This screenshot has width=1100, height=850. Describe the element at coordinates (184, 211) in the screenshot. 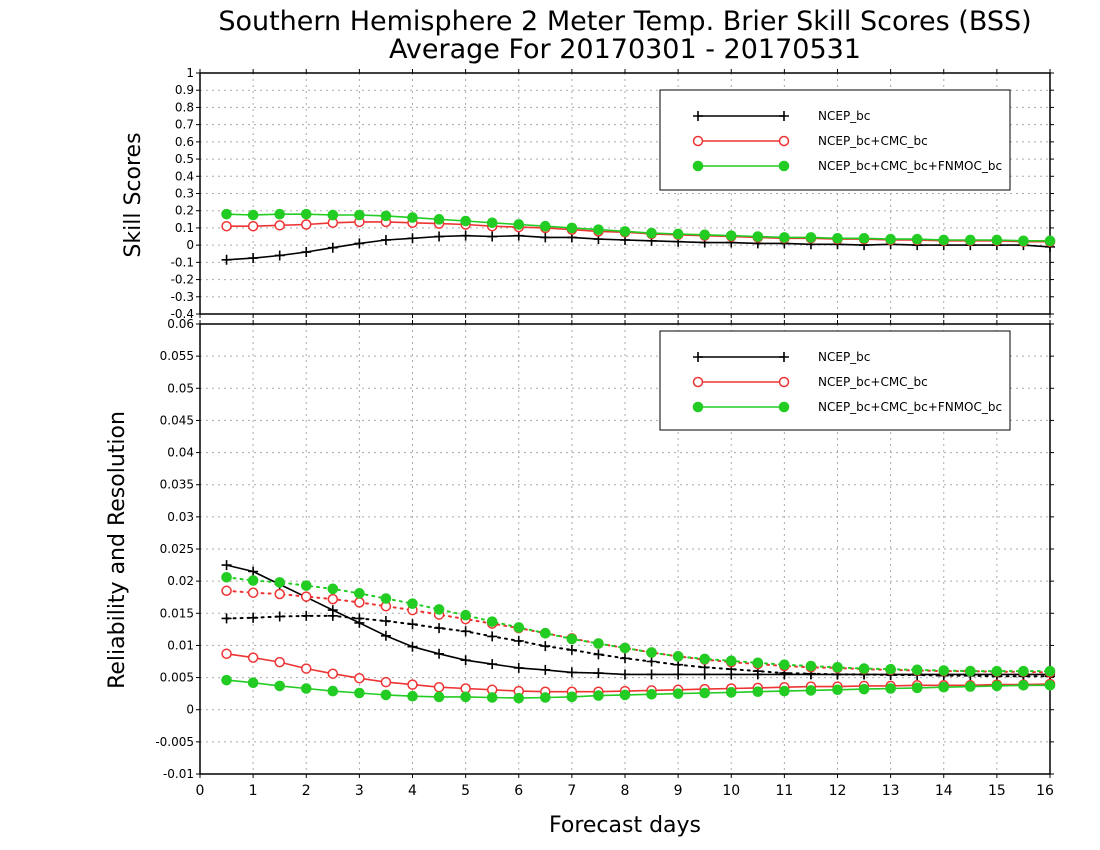

I see `y-tick-label: 0.2` at that location.